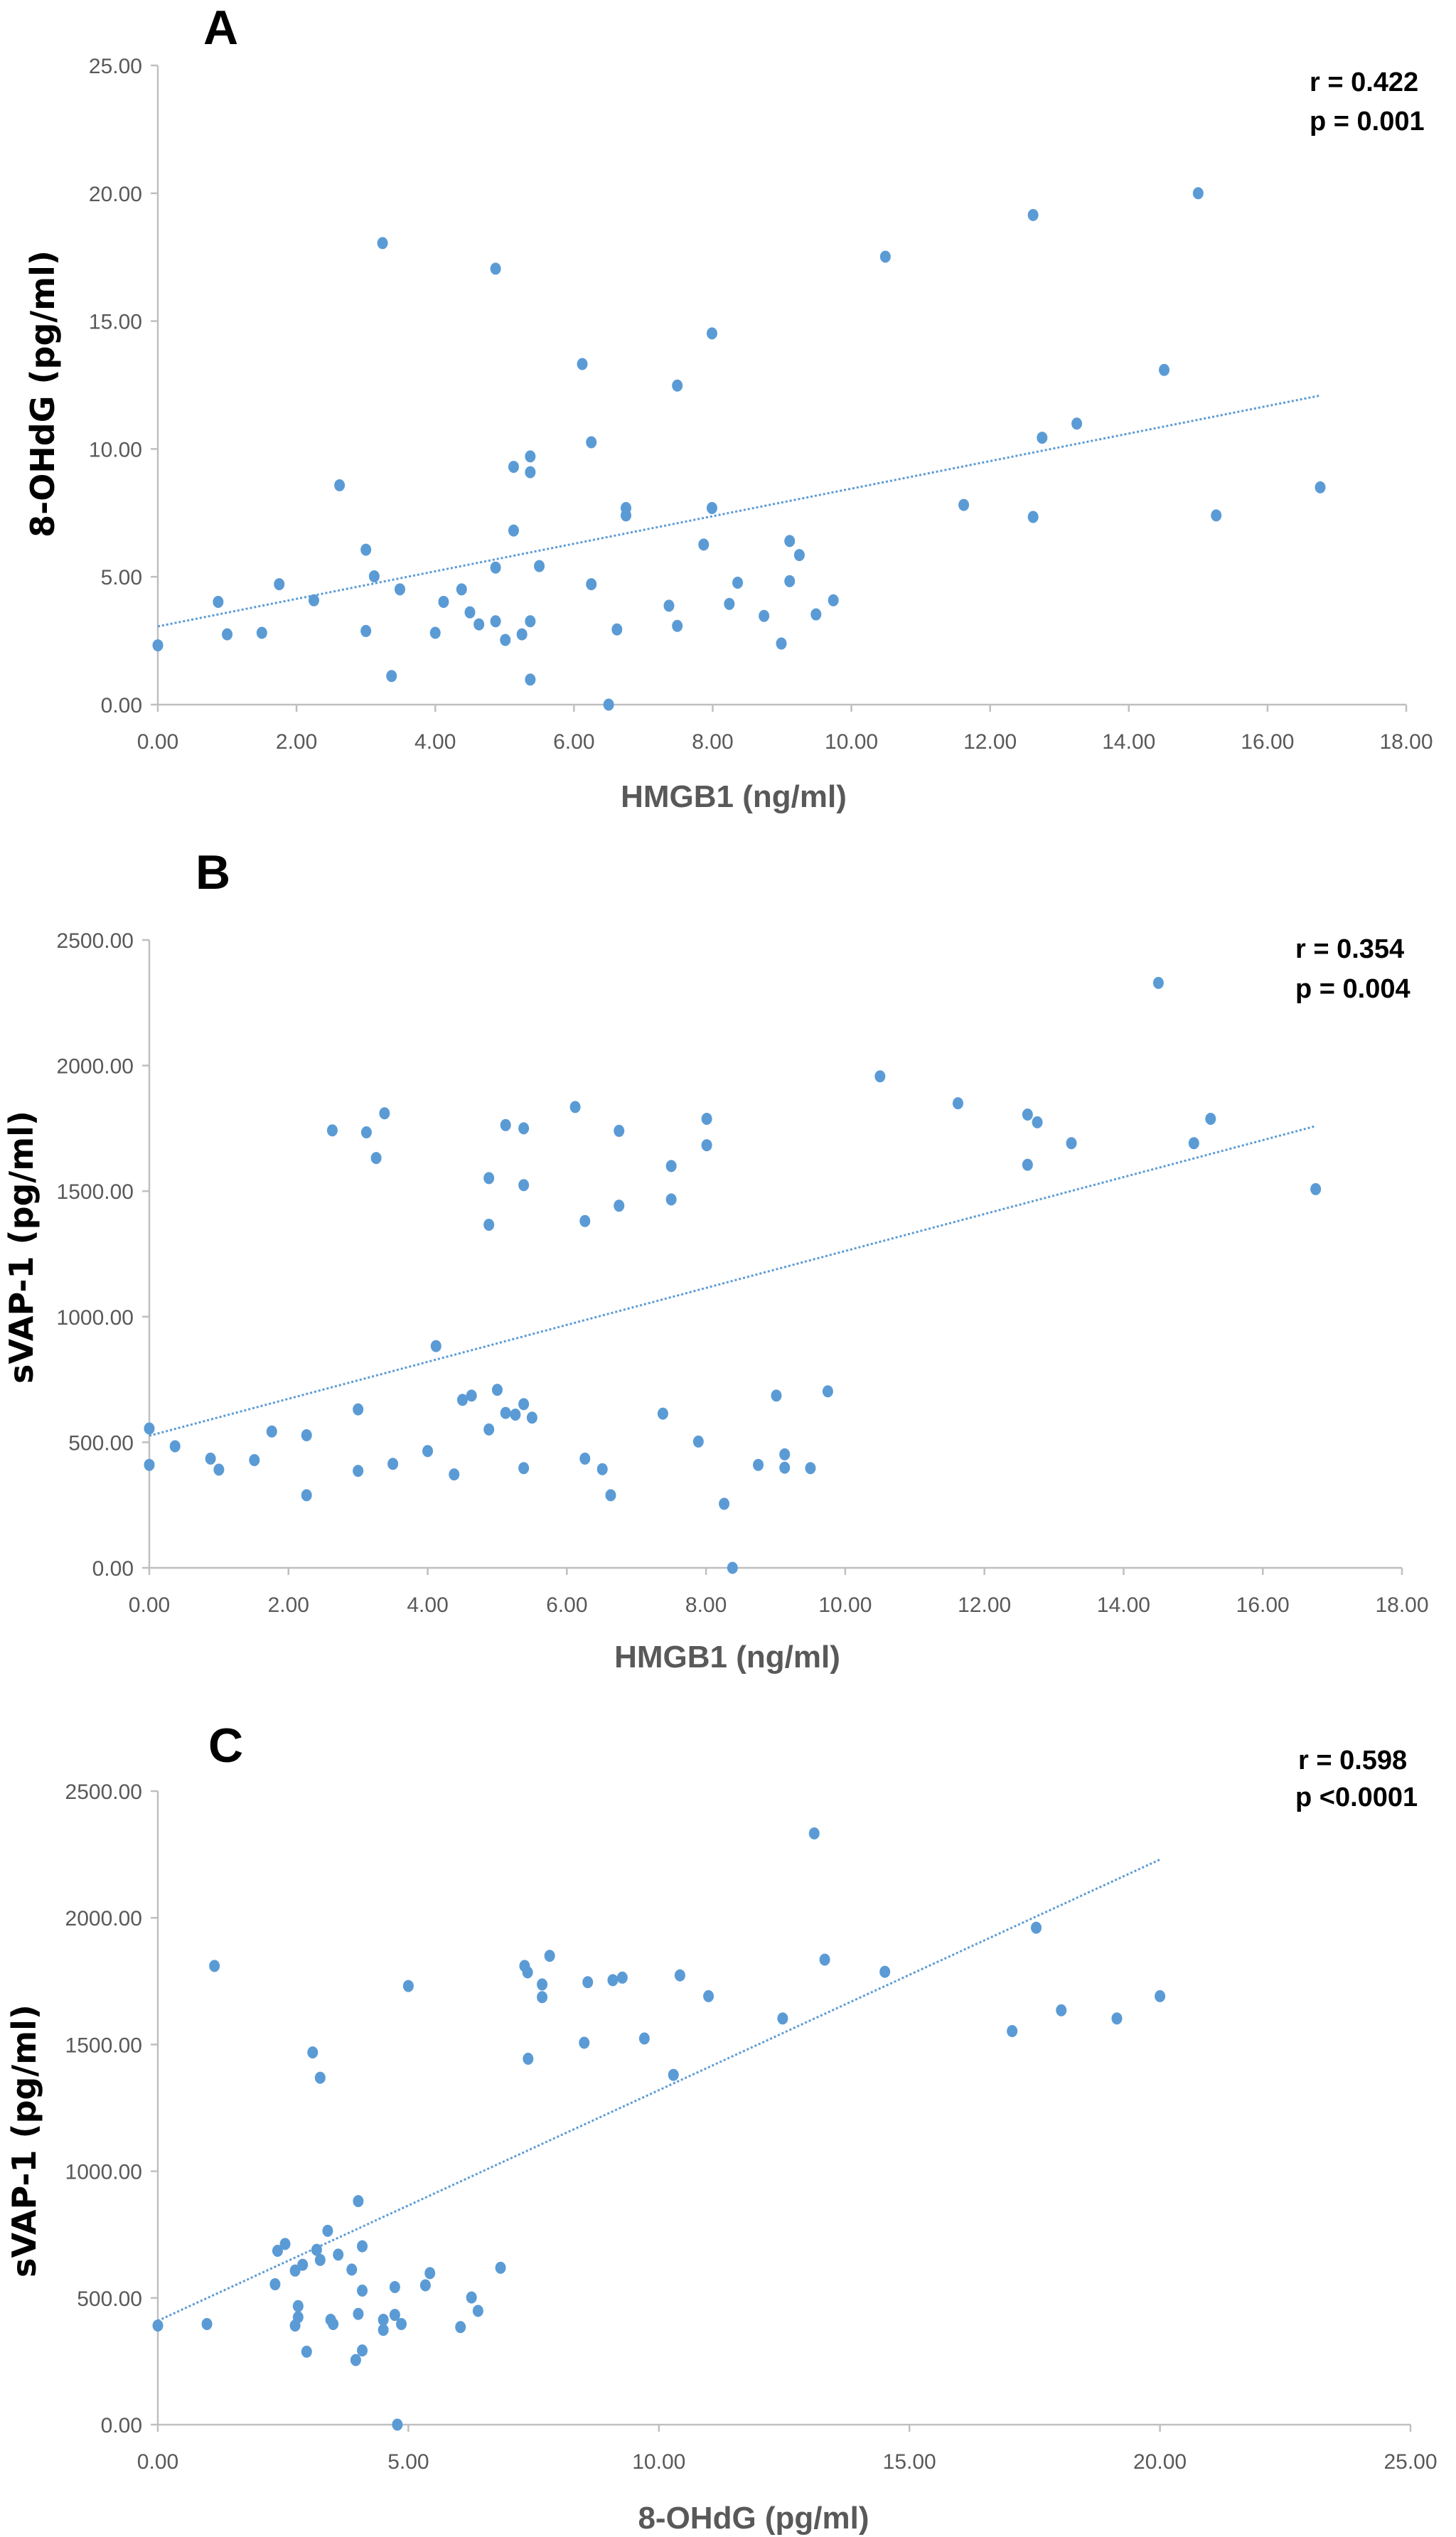 The height and width of the screenshot is (2537, 1456). What do you see at coordinates (116, 66) in the screenshot?
I see `y-tick-label: 25.00` at bounding box center [116, 66].